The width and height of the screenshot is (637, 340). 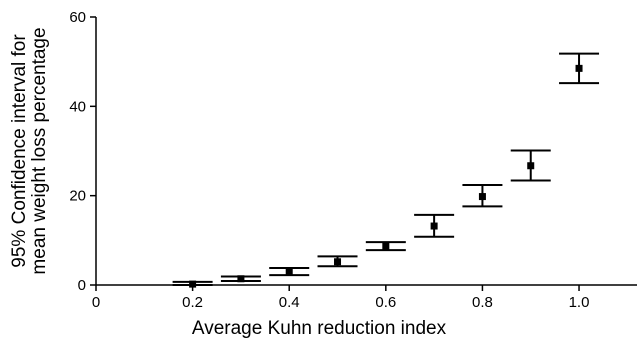 I want to click on x-tick-label: 1.0, so click(x=579, y=302).